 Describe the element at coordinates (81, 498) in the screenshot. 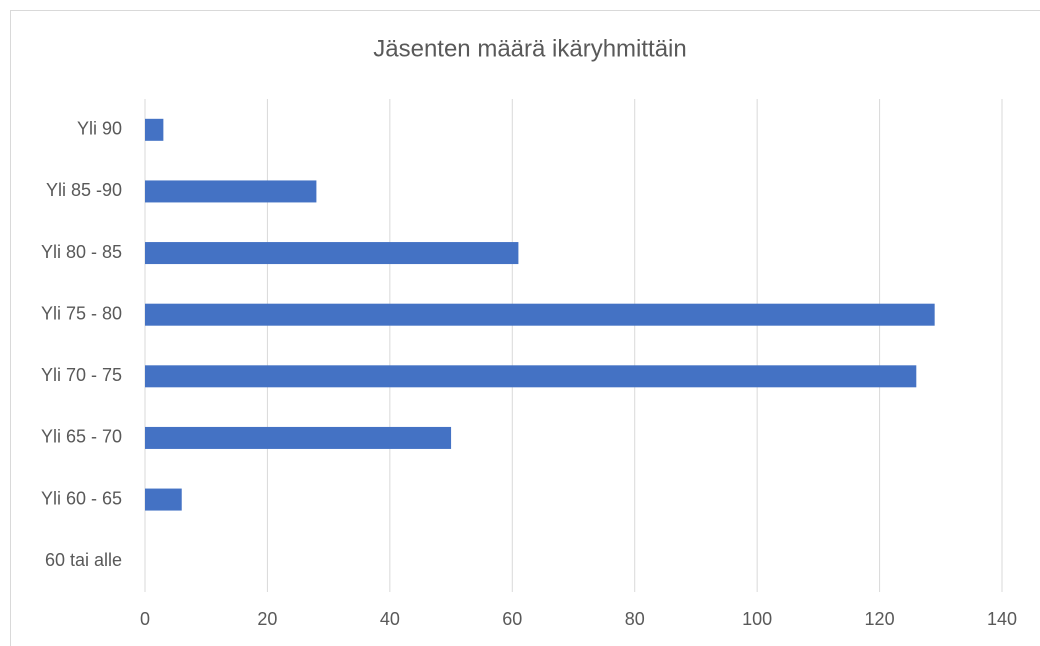

I see `y-tick-label: Yli 60 - 65` at that location.